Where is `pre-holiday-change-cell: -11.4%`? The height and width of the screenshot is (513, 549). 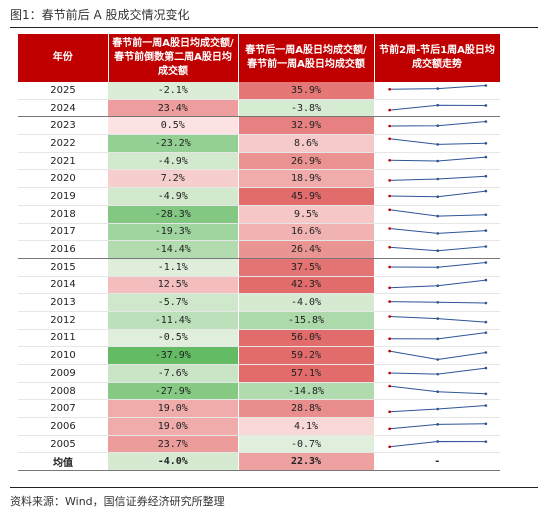 pre-holiday-change-cell: -11.4% is located at coordinates (173, 320).